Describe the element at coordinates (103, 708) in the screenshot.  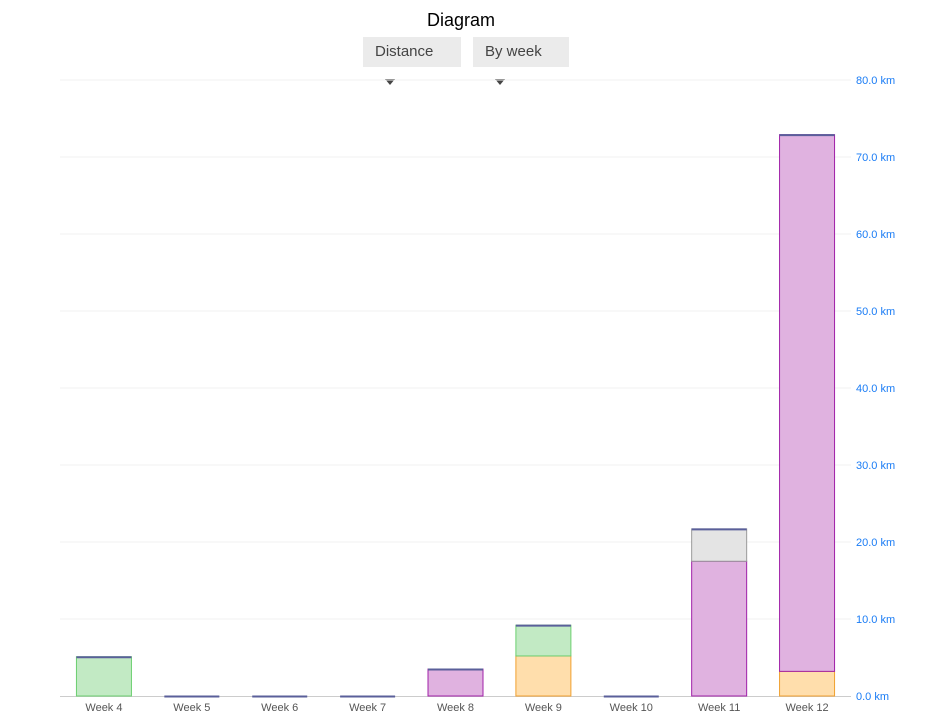
I see `x-tick-label: Week 4` at that location.